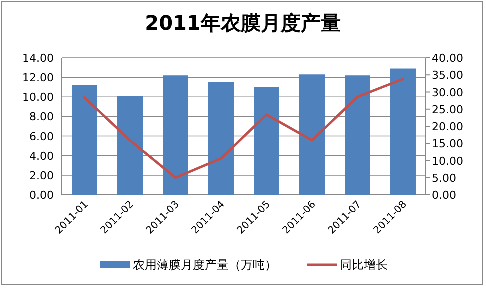 This screenshot has width=486, height=288. I want to click on y2-tick-label: 5.00, so click(444, 178).